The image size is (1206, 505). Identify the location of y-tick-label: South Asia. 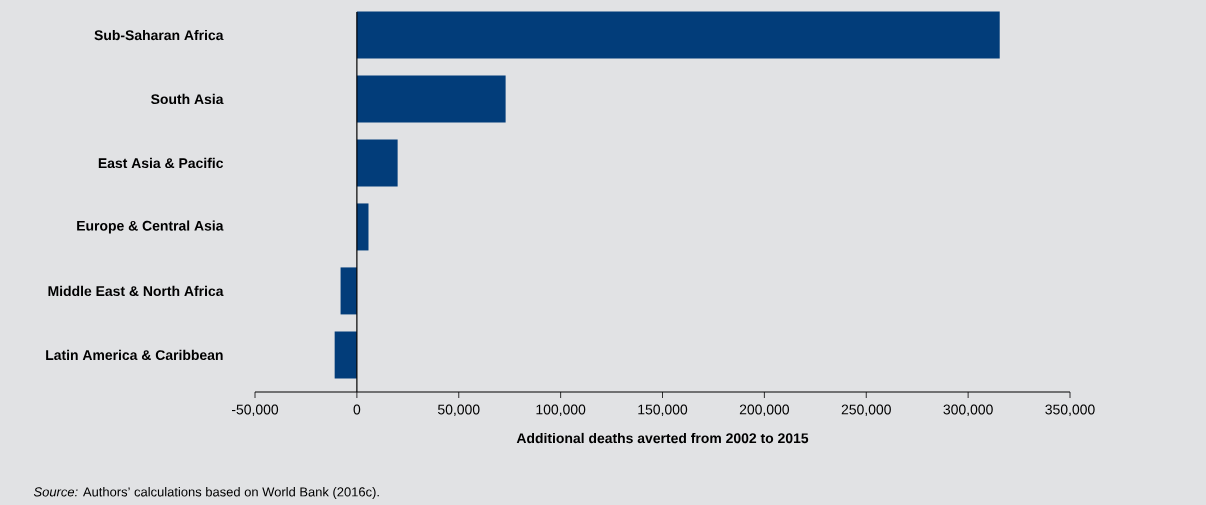
(187, 99).